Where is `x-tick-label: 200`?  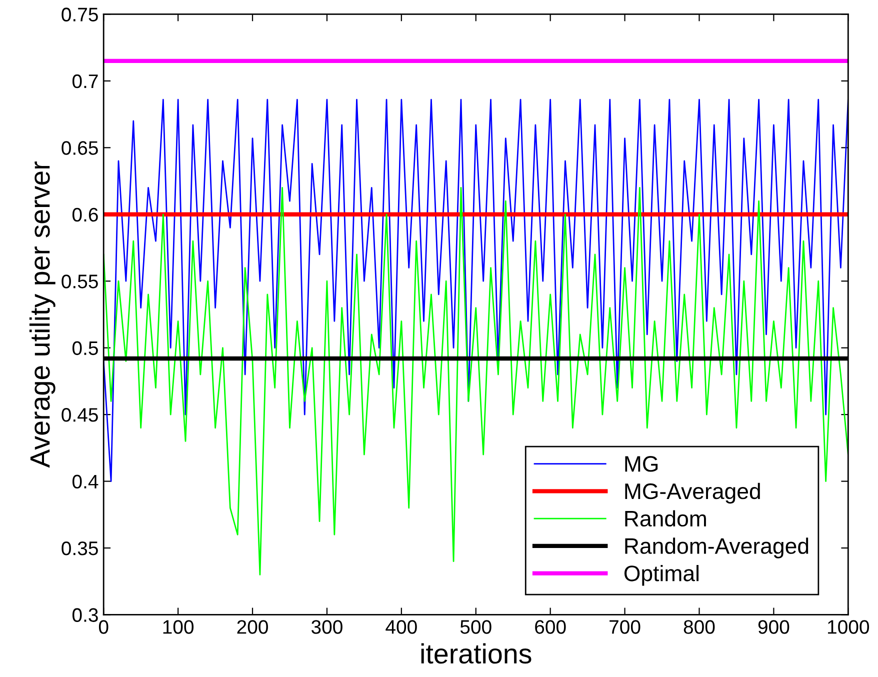
x-tick-label: 200 is located at coordinates (252, 627).